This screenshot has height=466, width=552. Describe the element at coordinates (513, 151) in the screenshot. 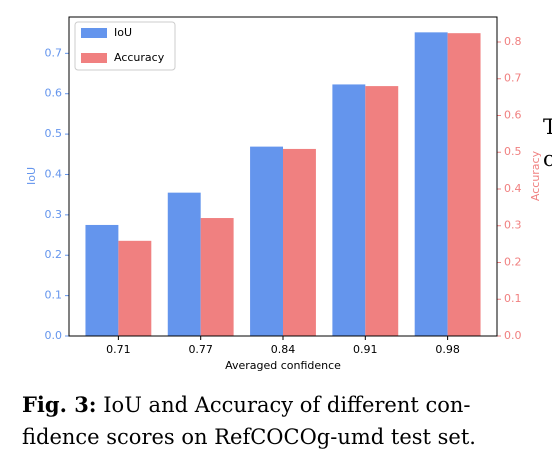

I see `y2-tick-label: 0.5` at that location.